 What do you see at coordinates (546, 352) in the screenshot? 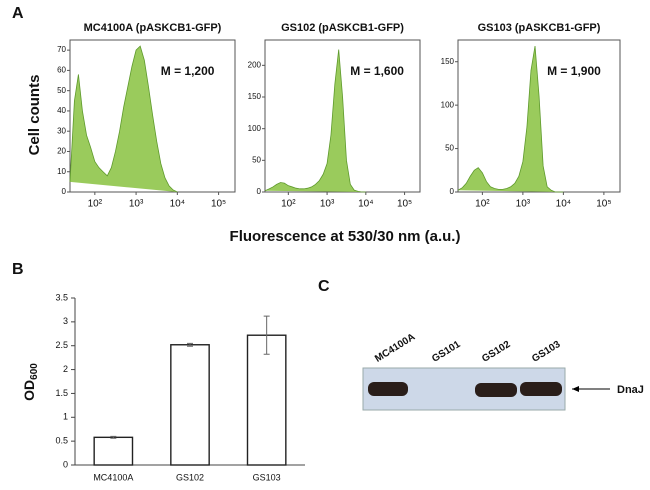
I see `lane-label: GS103` at bounding box center [546, 352].